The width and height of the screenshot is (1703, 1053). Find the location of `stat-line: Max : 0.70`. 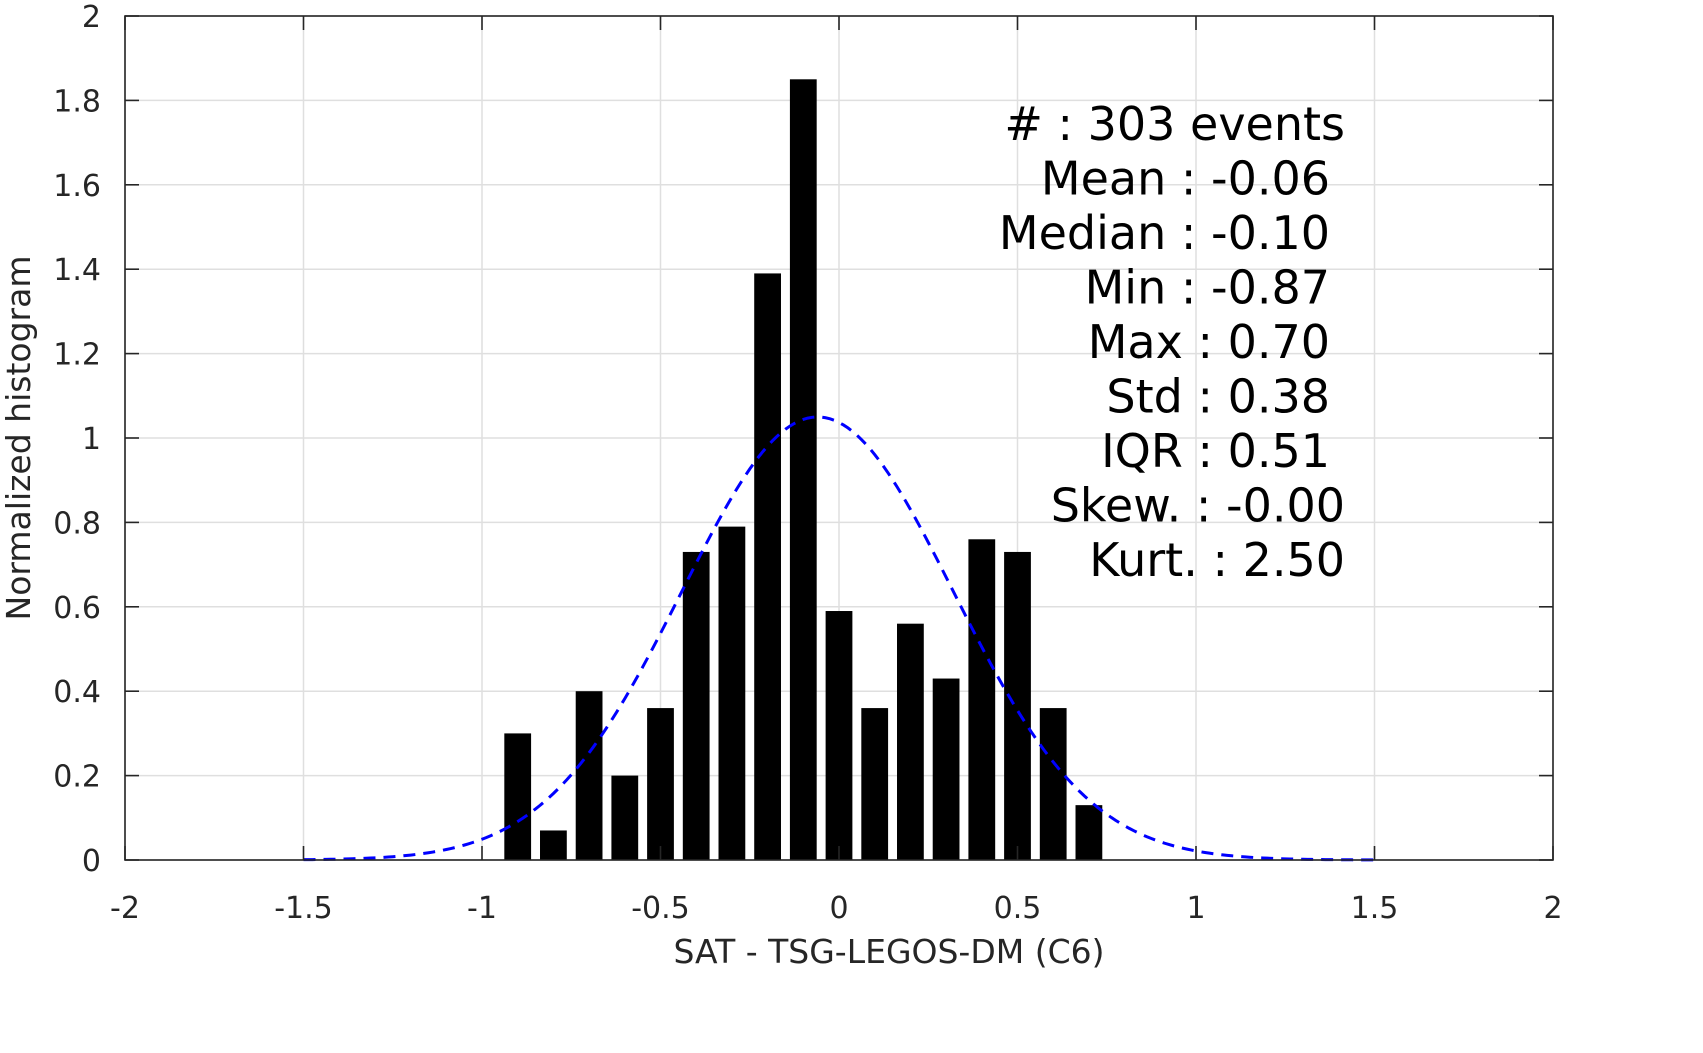

stat-line: Max : 0.70 is located at coordinates (1209, 342).